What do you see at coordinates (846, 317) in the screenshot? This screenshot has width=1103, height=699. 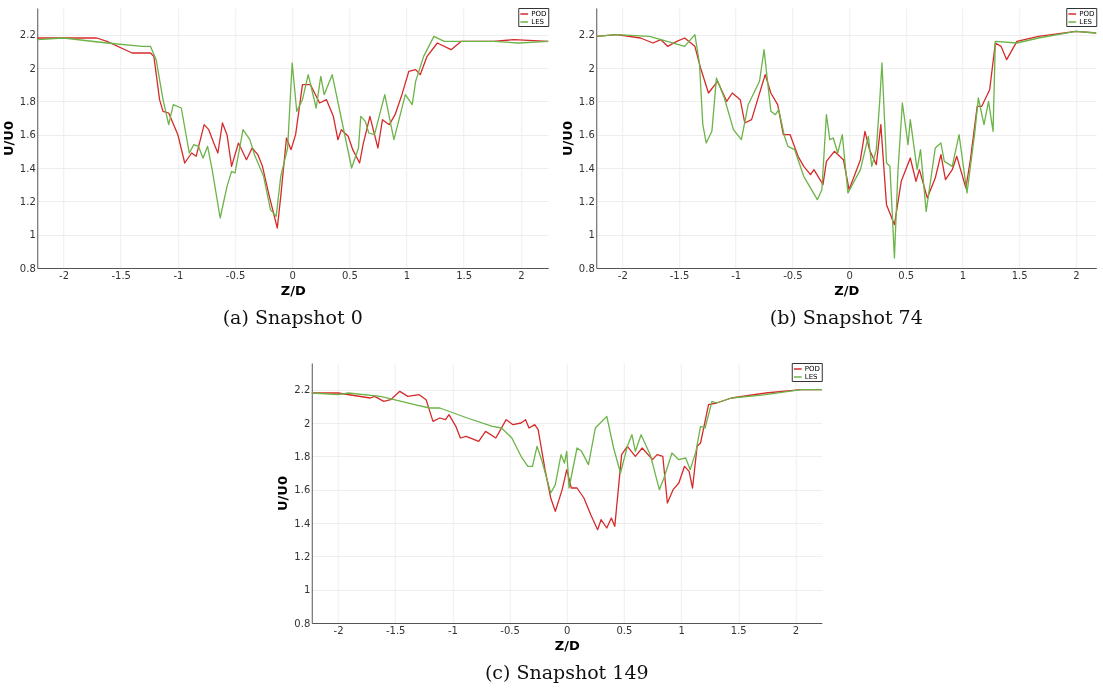 I see `text: (b) Snapshot 74` at bounding box center [846, 317].